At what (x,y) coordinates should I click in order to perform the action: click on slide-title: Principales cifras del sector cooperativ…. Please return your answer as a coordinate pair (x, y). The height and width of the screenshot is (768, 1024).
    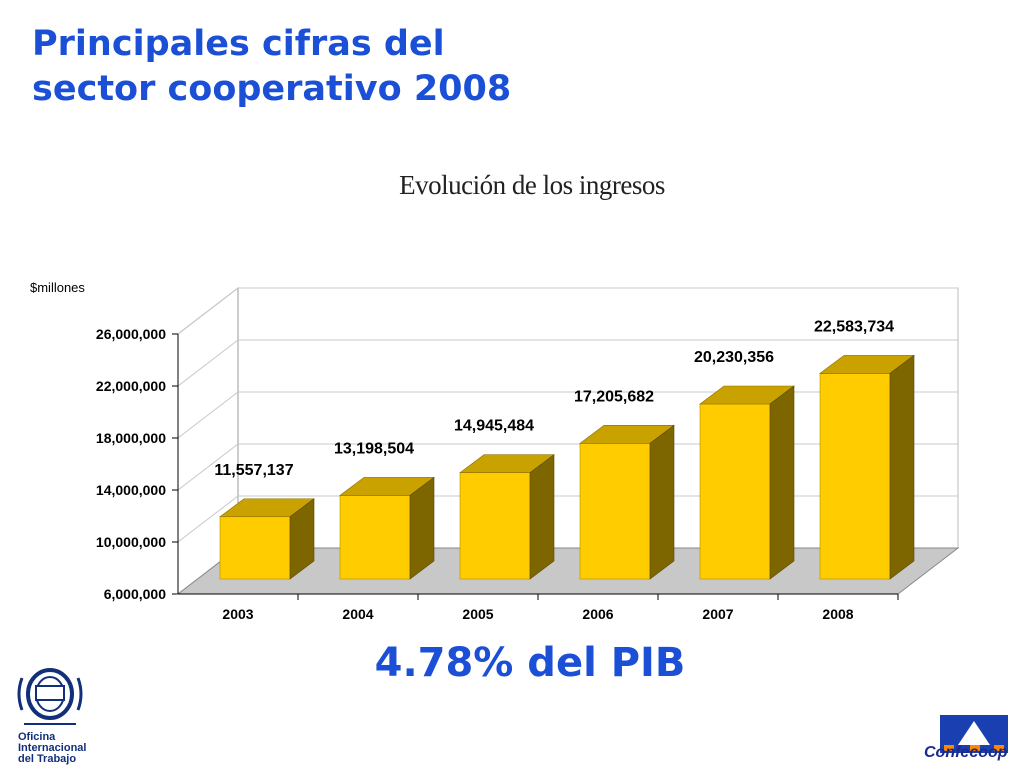
    Looking at the image, I should click on (271, 67).